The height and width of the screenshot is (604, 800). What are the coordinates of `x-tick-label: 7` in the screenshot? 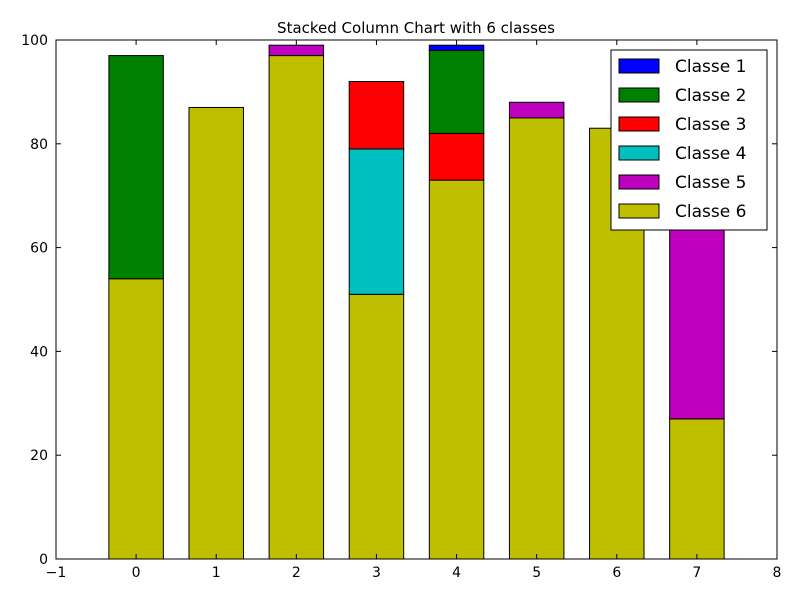 It's located at (696, 573).